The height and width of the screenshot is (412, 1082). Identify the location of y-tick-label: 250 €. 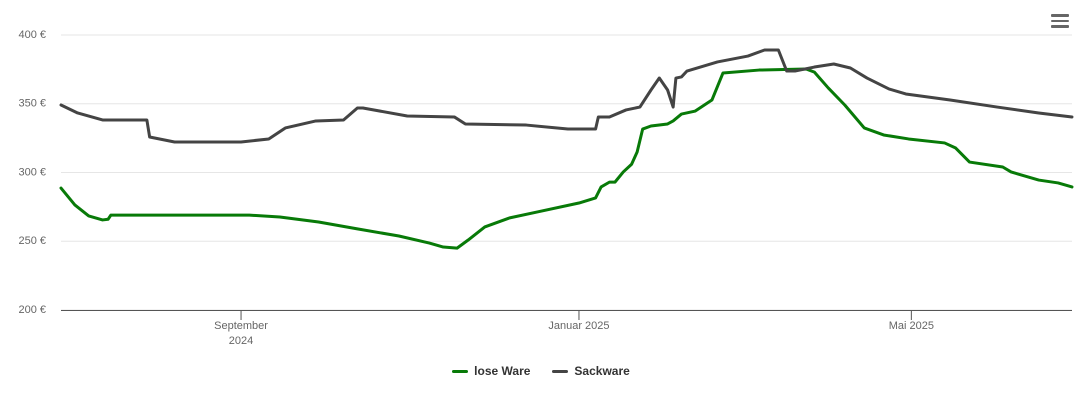
(32, 241).